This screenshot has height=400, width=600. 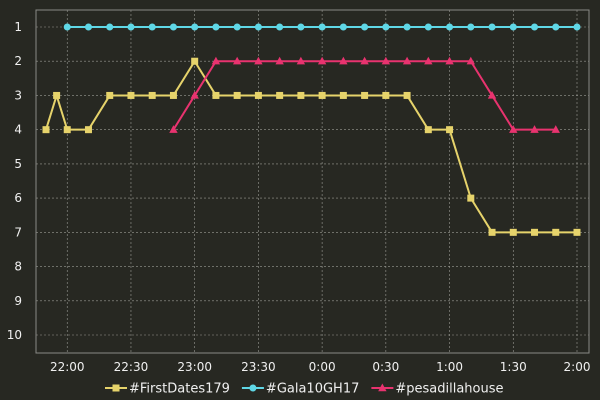 What do you see at coordinates (18, 301) in the screenshot?
I see `y-tick-label: 9` at bounding box center [18, 301].